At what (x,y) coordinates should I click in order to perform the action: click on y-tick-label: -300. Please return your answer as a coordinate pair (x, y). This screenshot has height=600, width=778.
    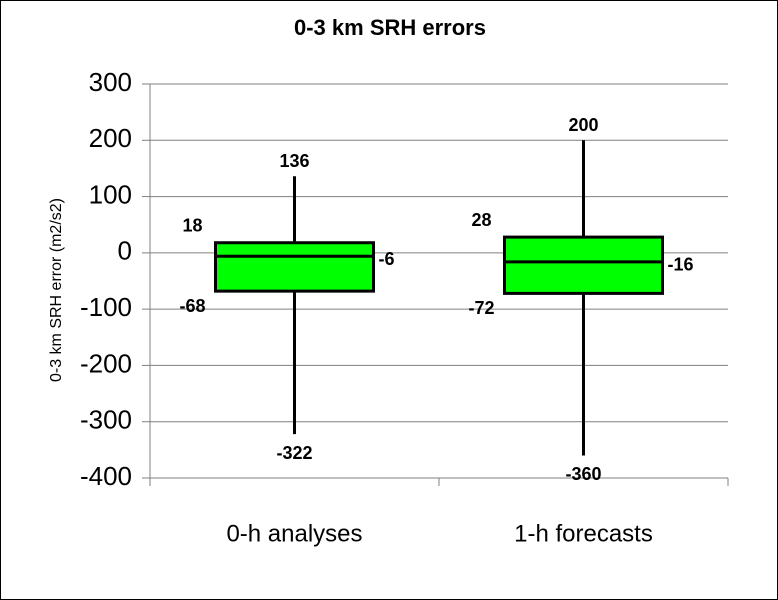
    Looking at the image, I should click on (106, 420).